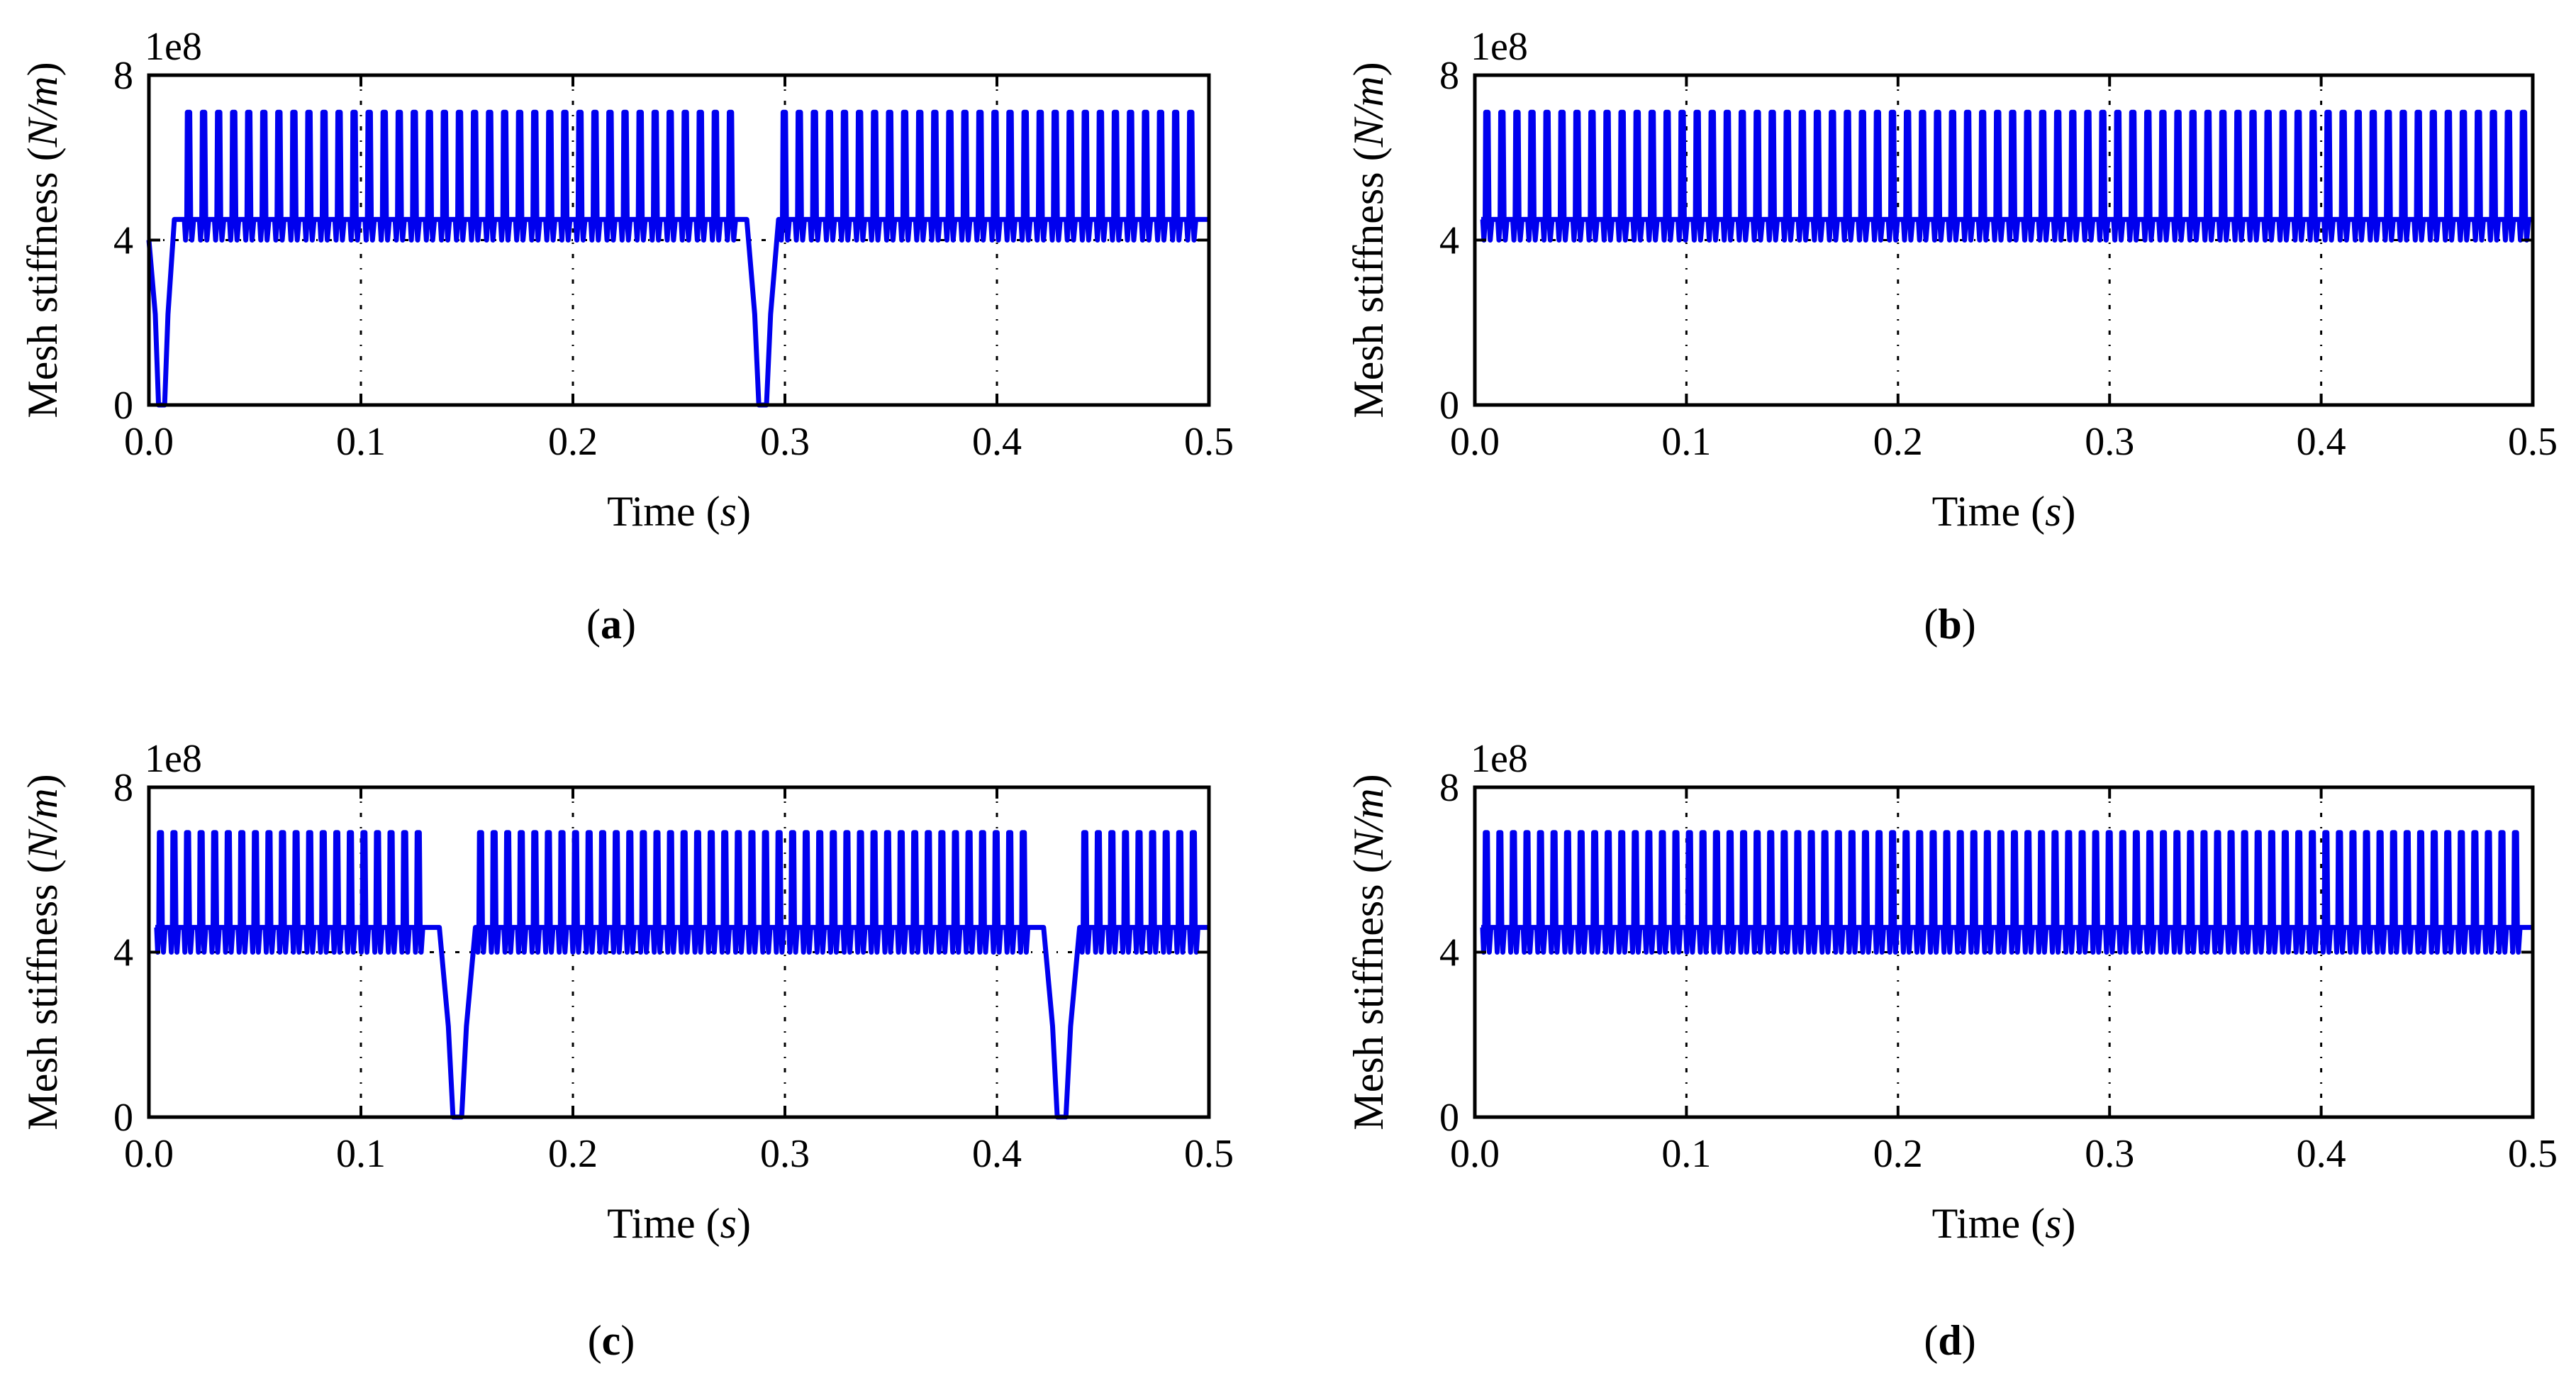  What do you see at coordinates (2007, 893) in the screenshot?
I see `series-line-d` at bounding box center [2007, 893].